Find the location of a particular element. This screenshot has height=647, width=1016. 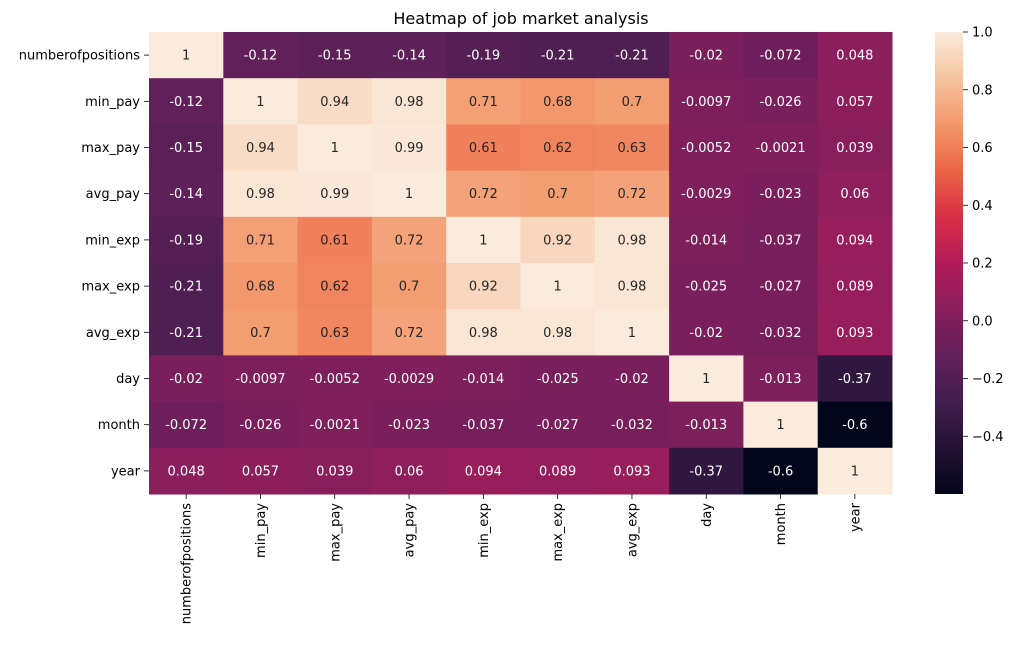

cell-value-label: 0.039 is located at coordinates (854, 148).